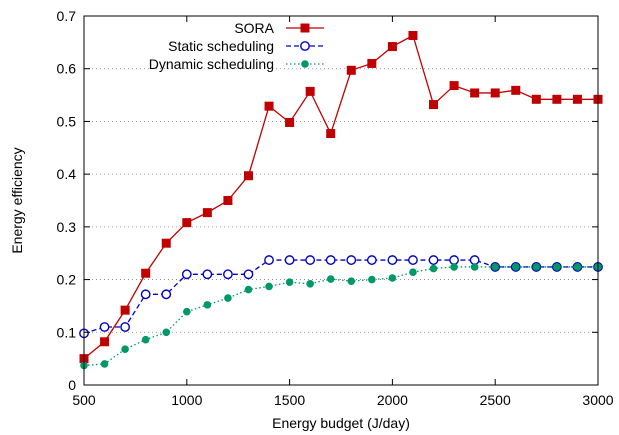 The height and width of the screenshot is (435, 619). I want to click on y-axis-label: Energy efficiency, so click(17, 200).